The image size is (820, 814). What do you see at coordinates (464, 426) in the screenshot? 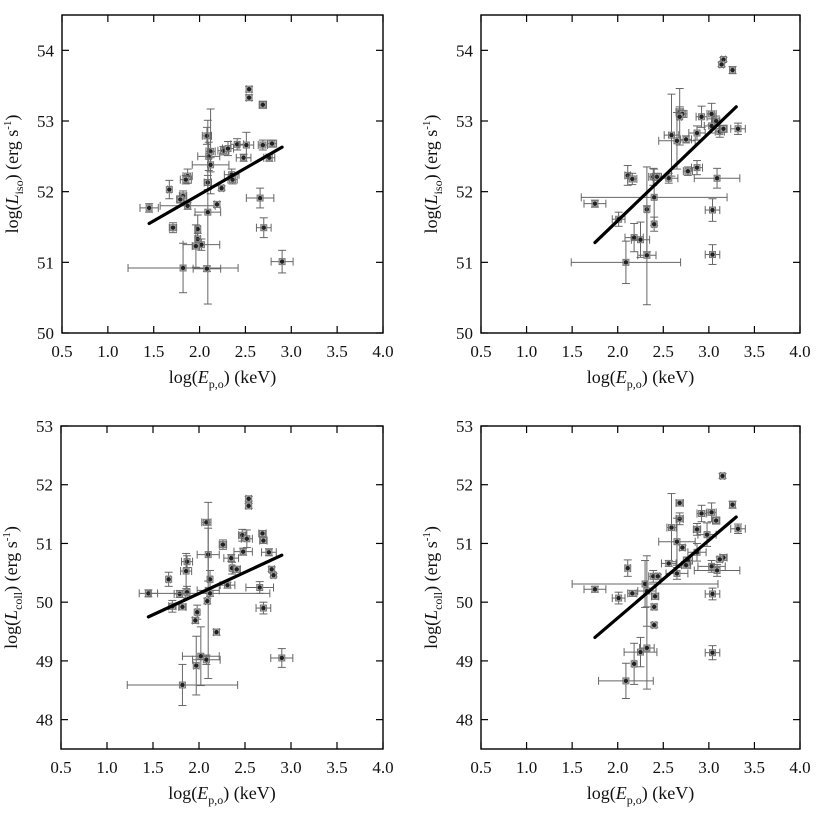
I see `y-tick-label: 53` at bounding box center [464, 426].